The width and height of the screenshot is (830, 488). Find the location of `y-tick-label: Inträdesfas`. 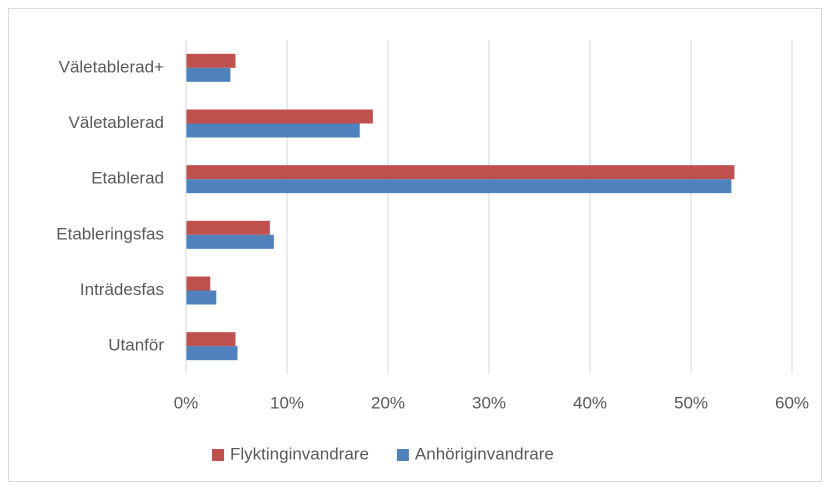

y-tick-label: Inträdesfas is located at coordinates (122, 289).